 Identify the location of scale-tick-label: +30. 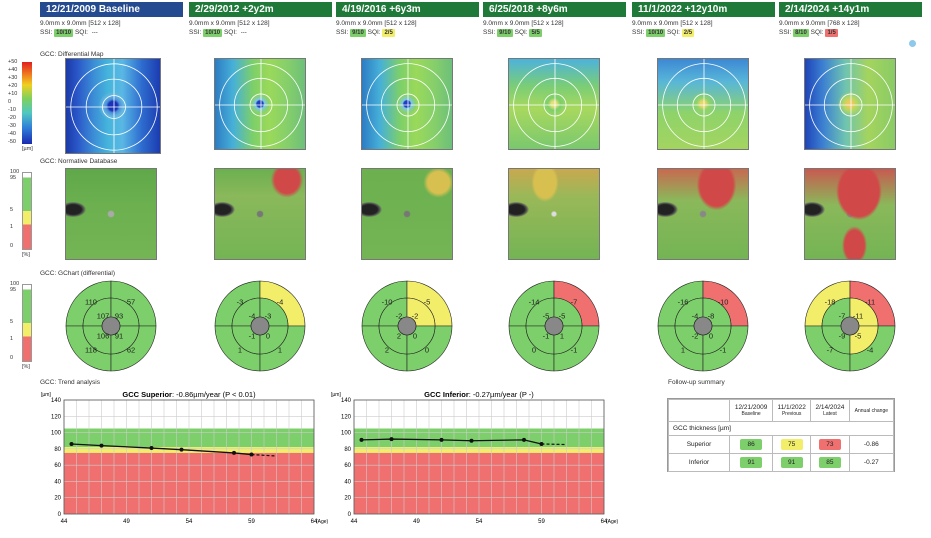
(13, 78).